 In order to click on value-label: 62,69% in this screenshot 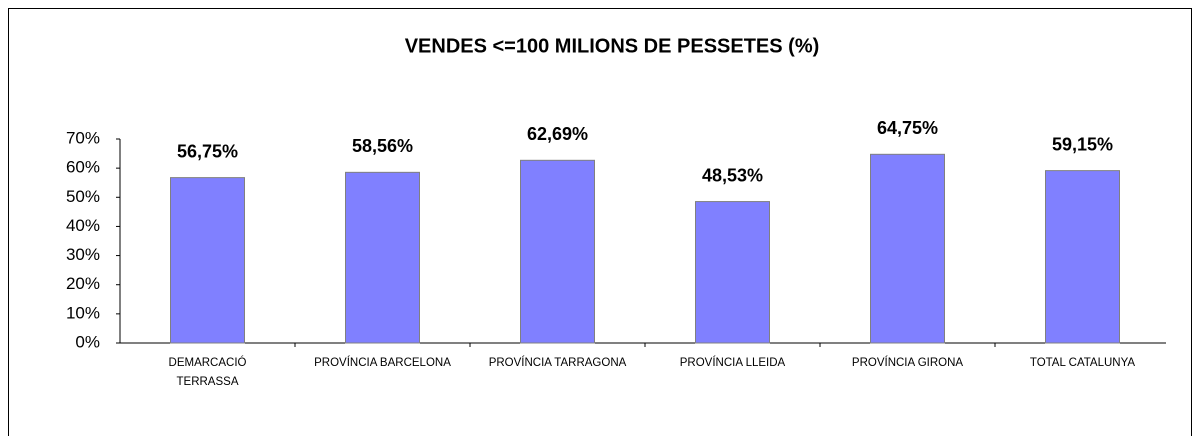, I will do `click(557, 134)`.